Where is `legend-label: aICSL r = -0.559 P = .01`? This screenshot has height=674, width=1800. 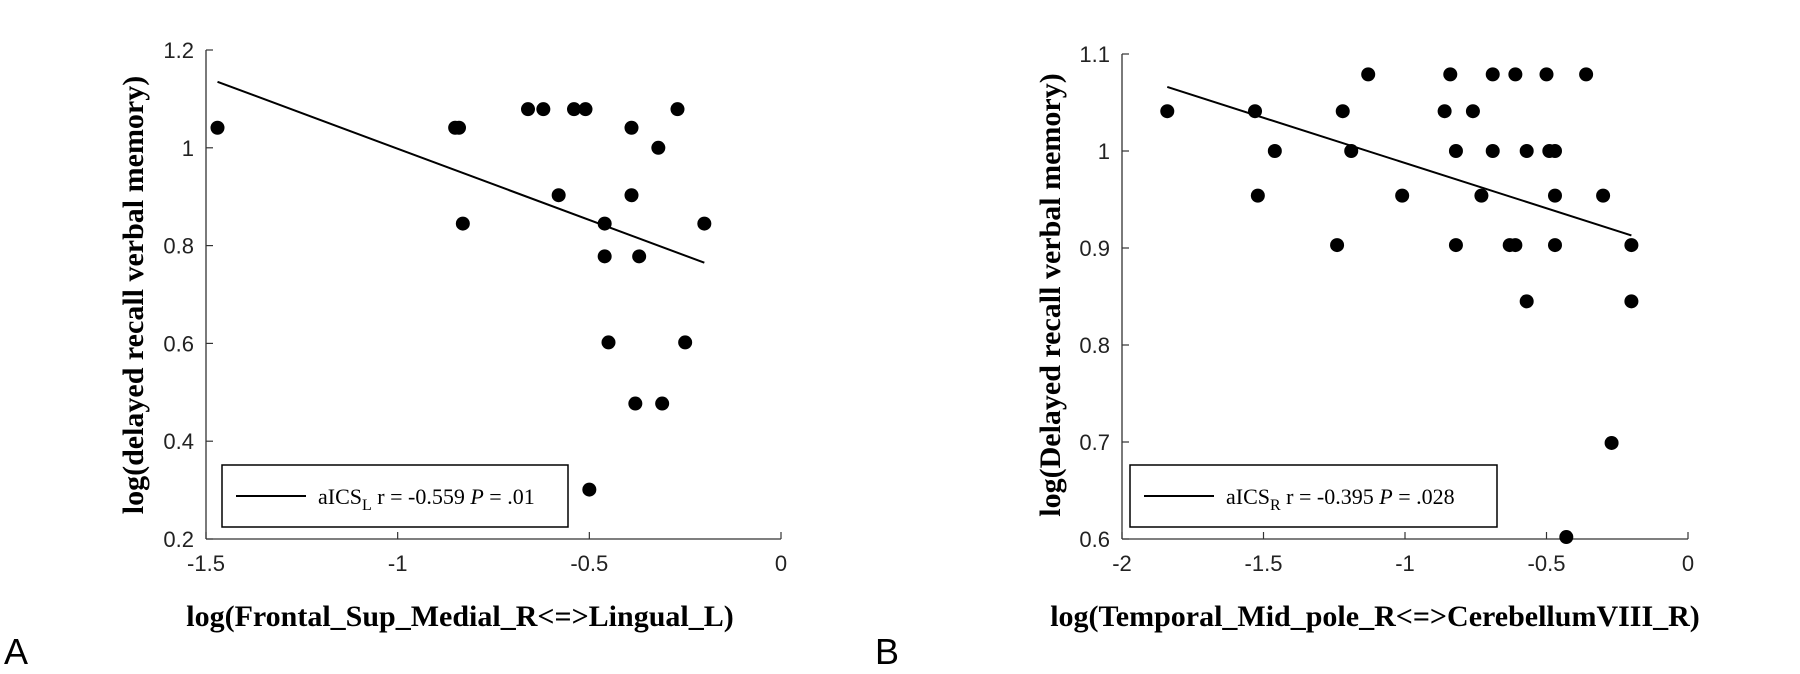
legend-label: aICSL r = -0.559 P = .01 is located at coordinates (426, 499).